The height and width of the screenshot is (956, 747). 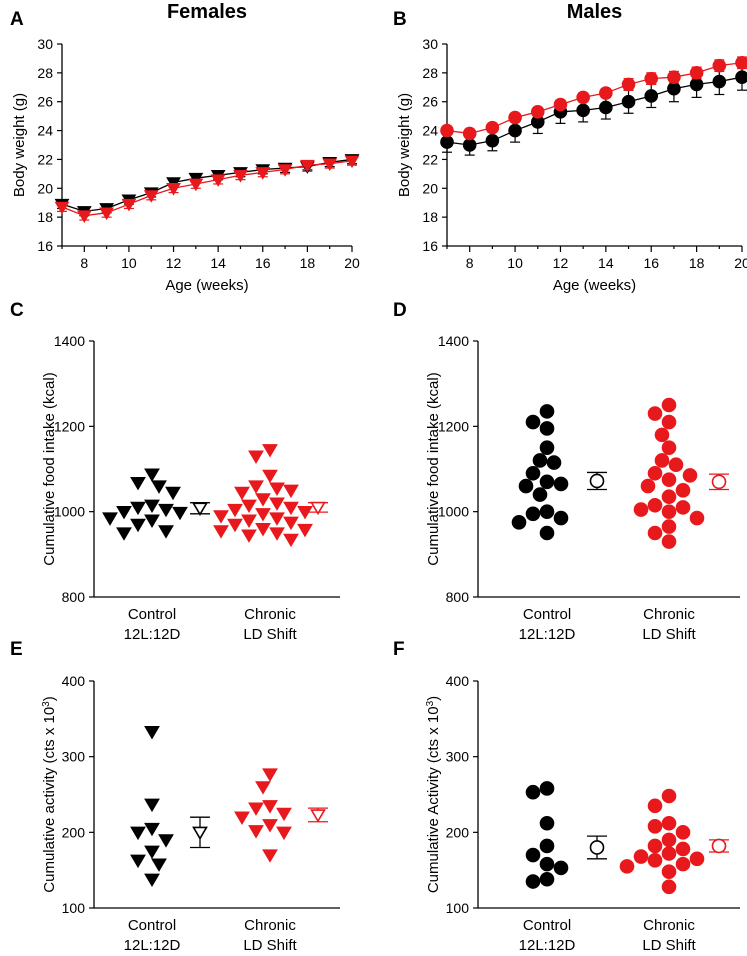 What do you see at coordinates (45, 159) in the screenshot?
I see `y-tick-label: 22` at bounding box center [45, 159].